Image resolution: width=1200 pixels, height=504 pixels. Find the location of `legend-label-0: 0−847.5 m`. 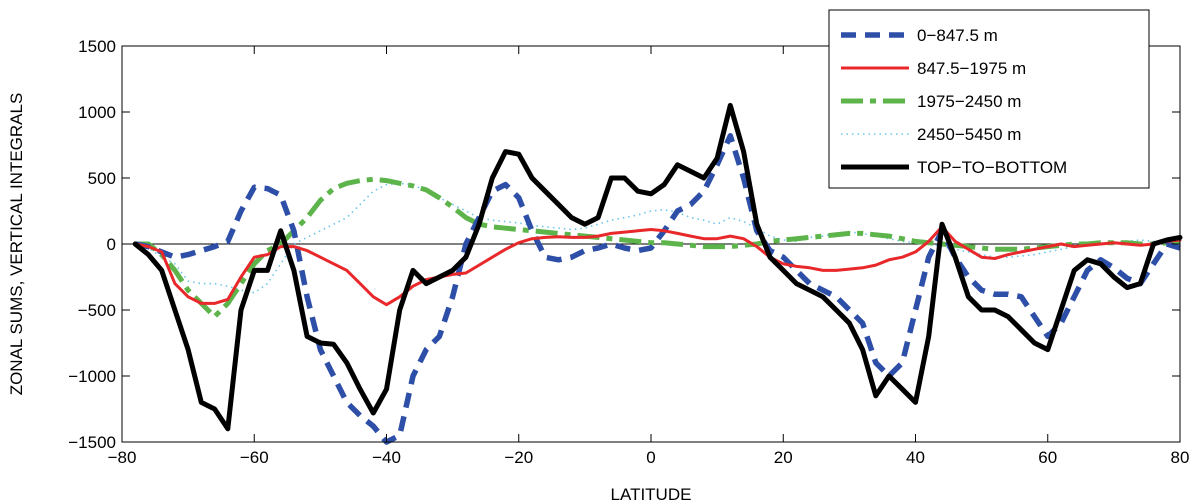

legend-label-0: 0−847.5 m is located at coordinates (957, 35).